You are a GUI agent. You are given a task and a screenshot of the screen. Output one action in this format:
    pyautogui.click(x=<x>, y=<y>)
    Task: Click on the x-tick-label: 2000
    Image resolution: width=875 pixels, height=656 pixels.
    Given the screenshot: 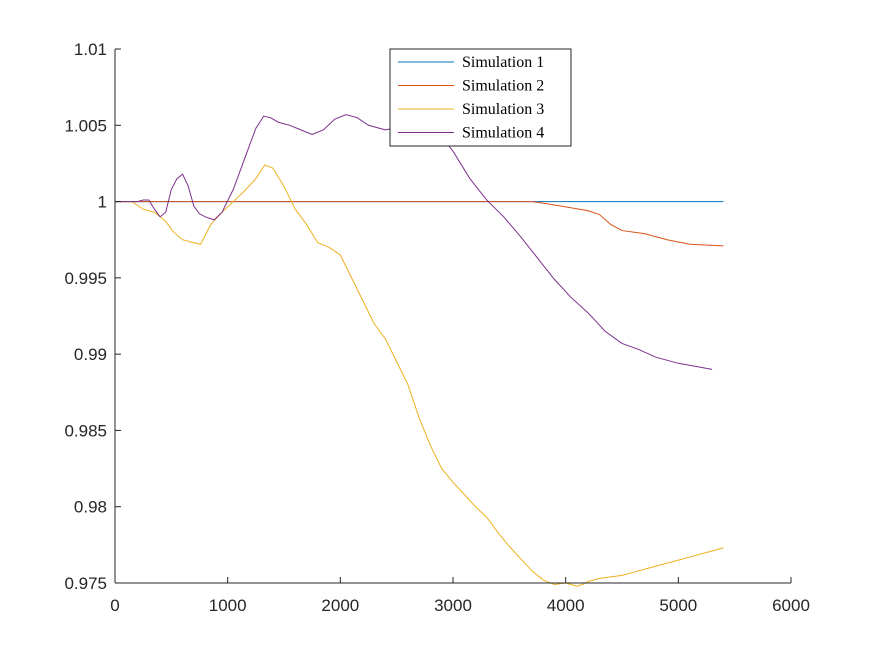 What is the action you would take?
    pyautogui.click(x=340, y=605)
    